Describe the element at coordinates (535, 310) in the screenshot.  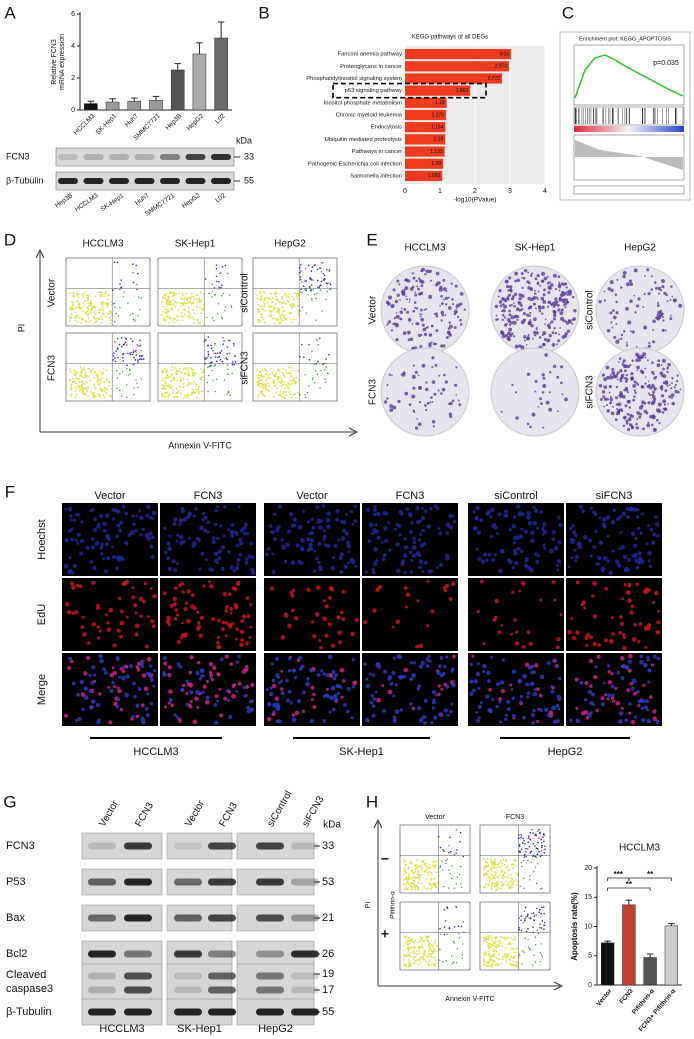
I see `colony-well` at that location.